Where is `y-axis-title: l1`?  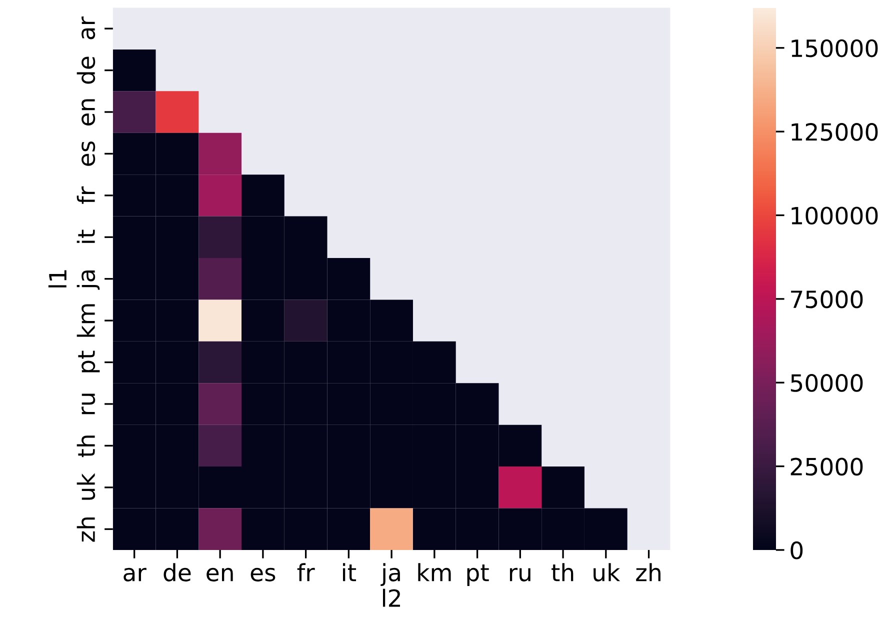
y-axis-title: l1 is located at coordinates (57, 279).